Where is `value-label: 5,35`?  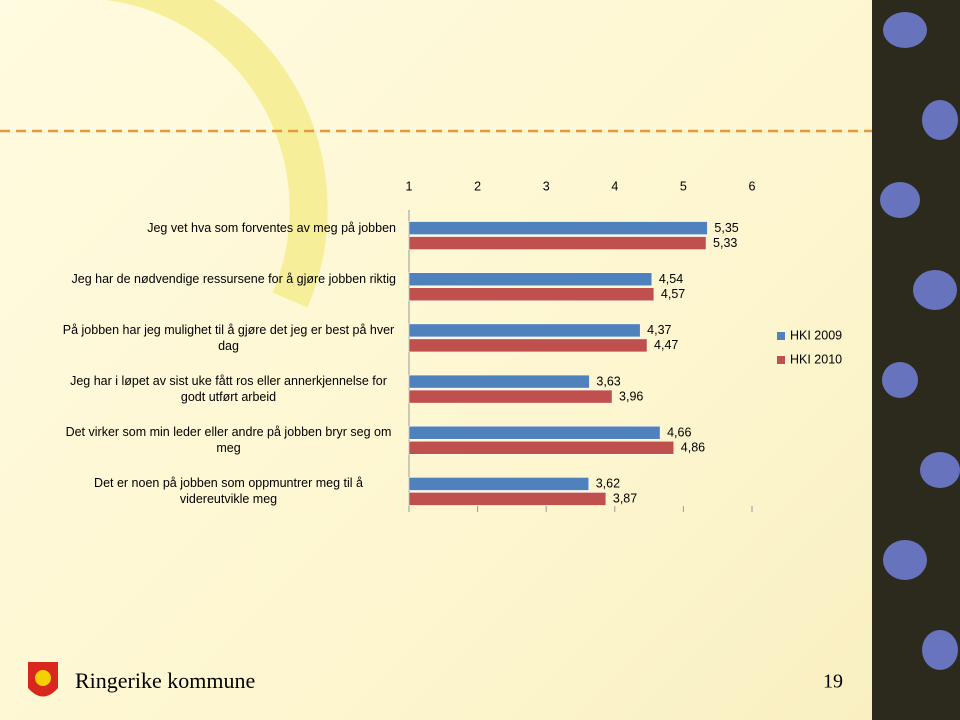
value-label: 5,35 is located at coordinates (726, 228).